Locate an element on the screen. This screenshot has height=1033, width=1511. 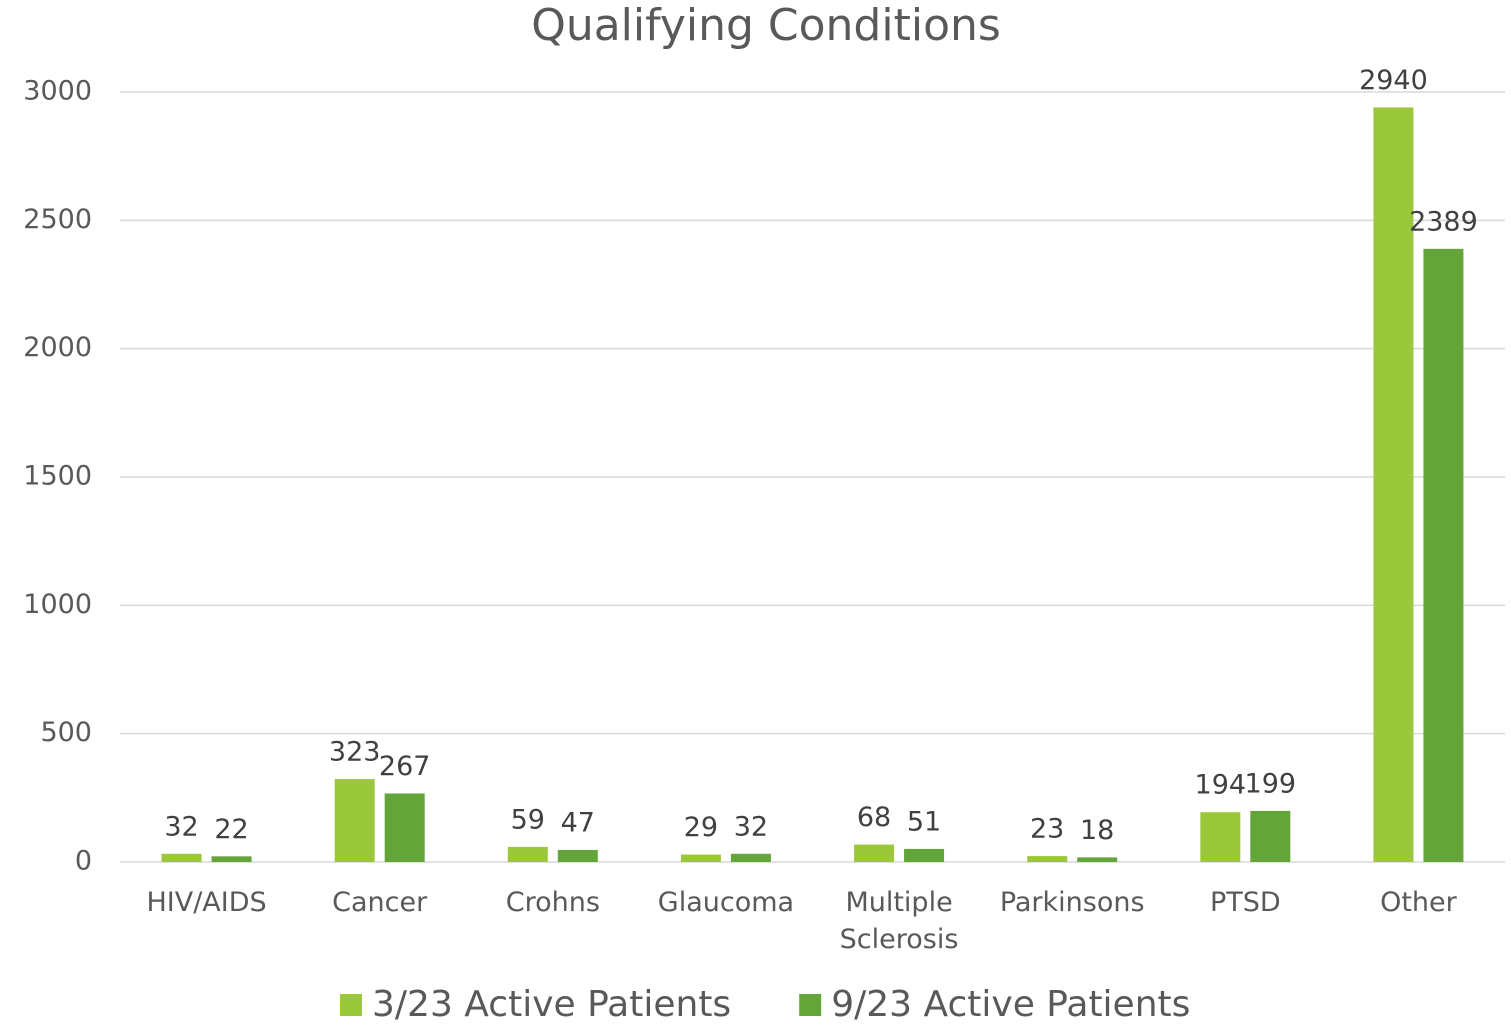
data-label: 47 is located at coordinates (578, 822).